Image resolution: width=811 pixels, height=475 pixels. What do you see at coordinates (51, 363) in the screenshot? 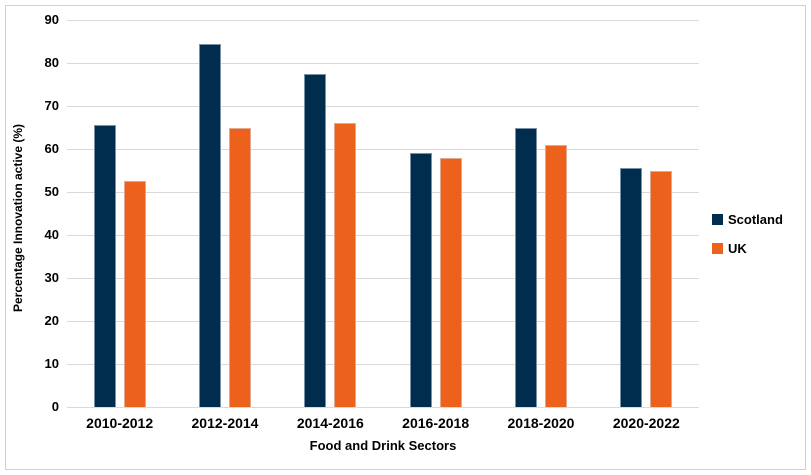
I see `y-tick-label: 10` at bounding box center [51, 363].